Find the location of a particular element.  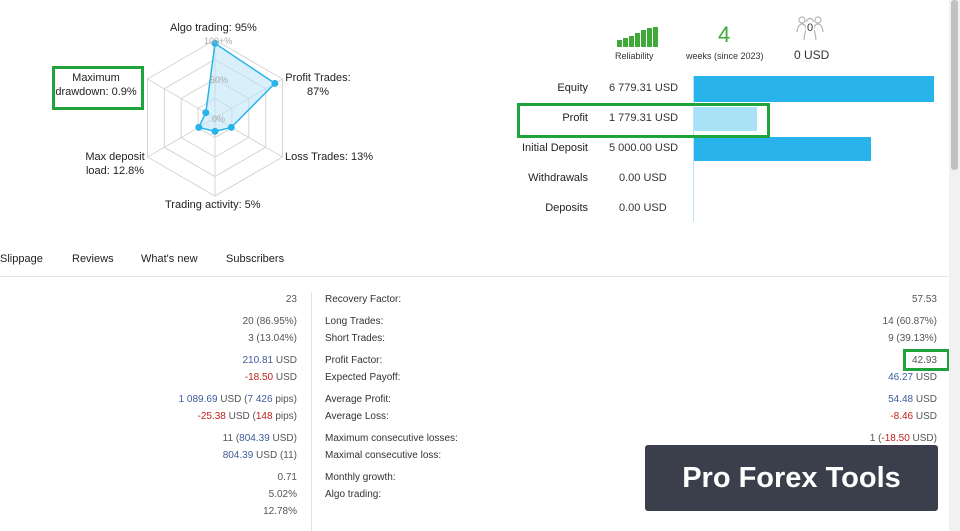

balance-bar-equity is located at coordinates (814, 89).